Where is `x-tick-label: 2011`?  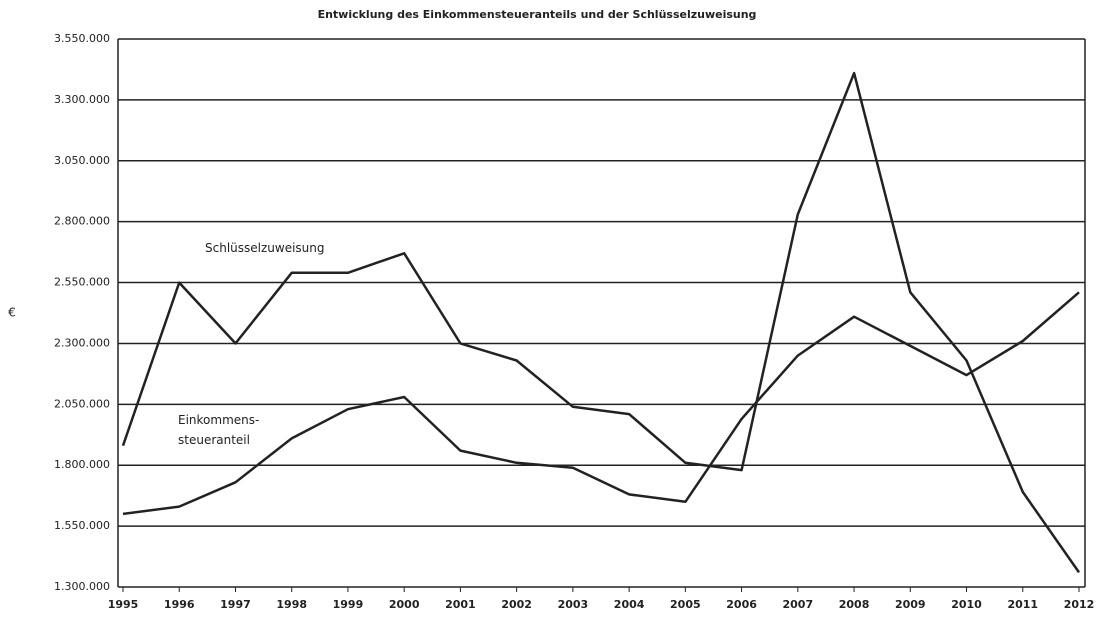
x-tick-label: 2011 is located at coordinates (1022, 604).